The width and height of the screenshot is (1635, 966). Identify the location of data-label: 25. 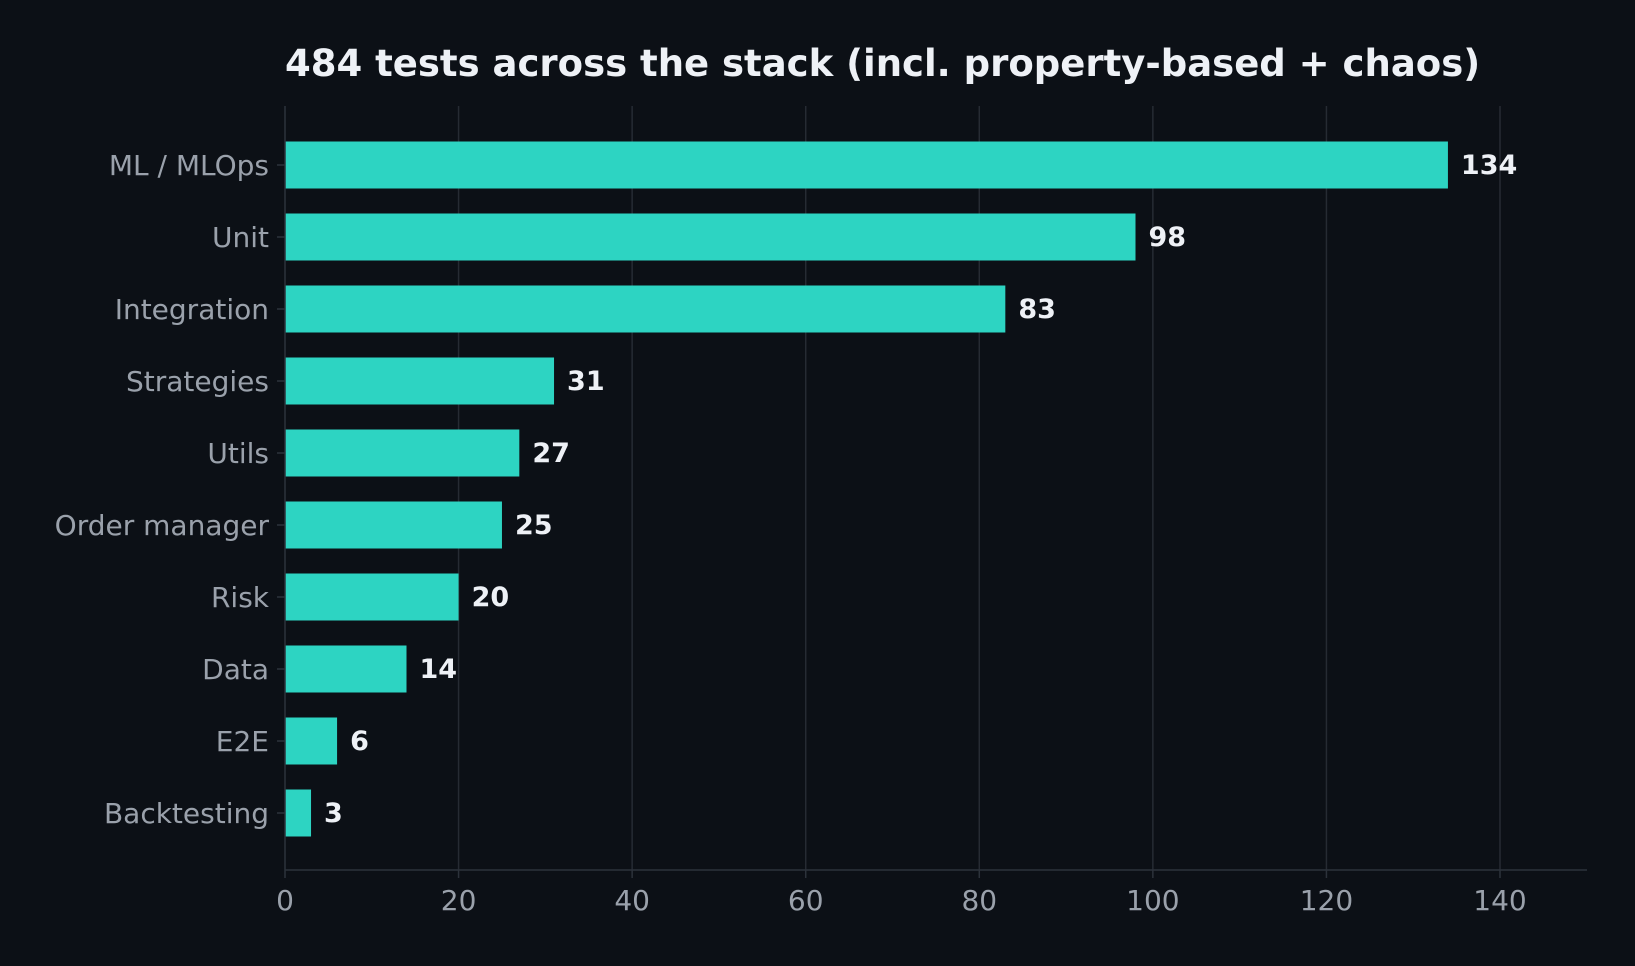
(534, 525).